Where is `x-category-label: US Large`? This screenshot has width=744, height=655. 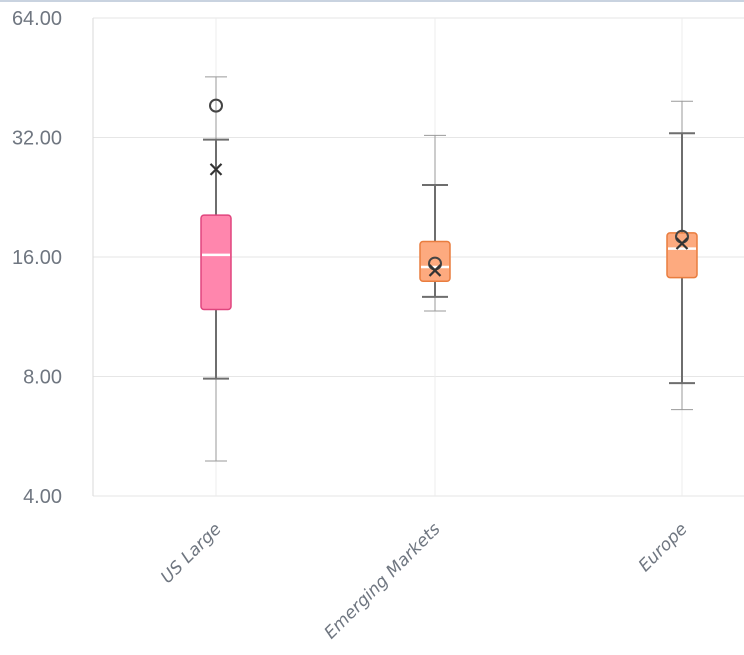 x-category-label: US Large is located at coordinates (191, 553).